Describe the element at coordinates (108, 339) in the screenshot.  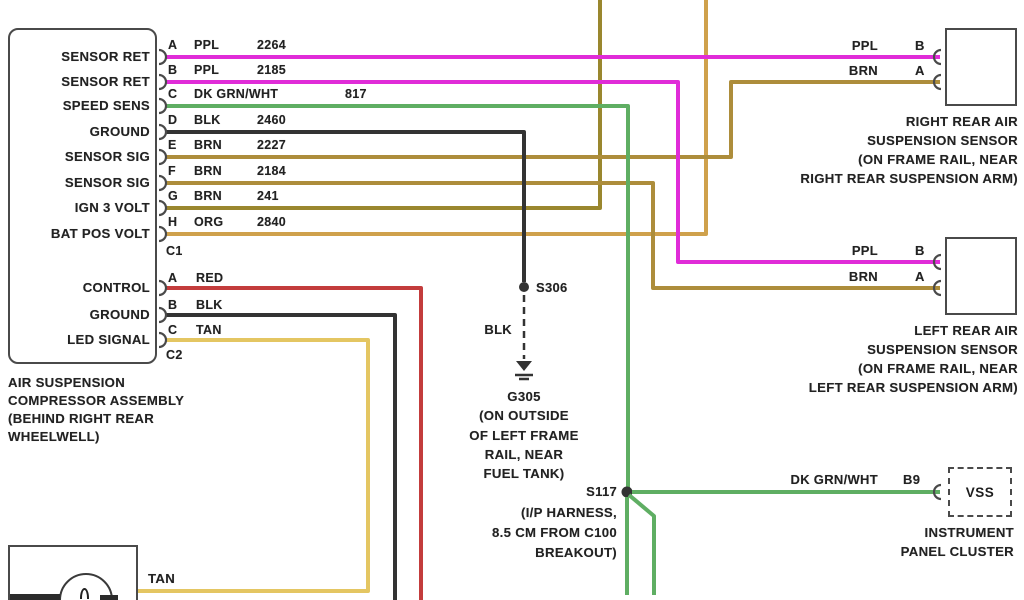
I see `pin-signal-label: LED SIGNAL` at that location.